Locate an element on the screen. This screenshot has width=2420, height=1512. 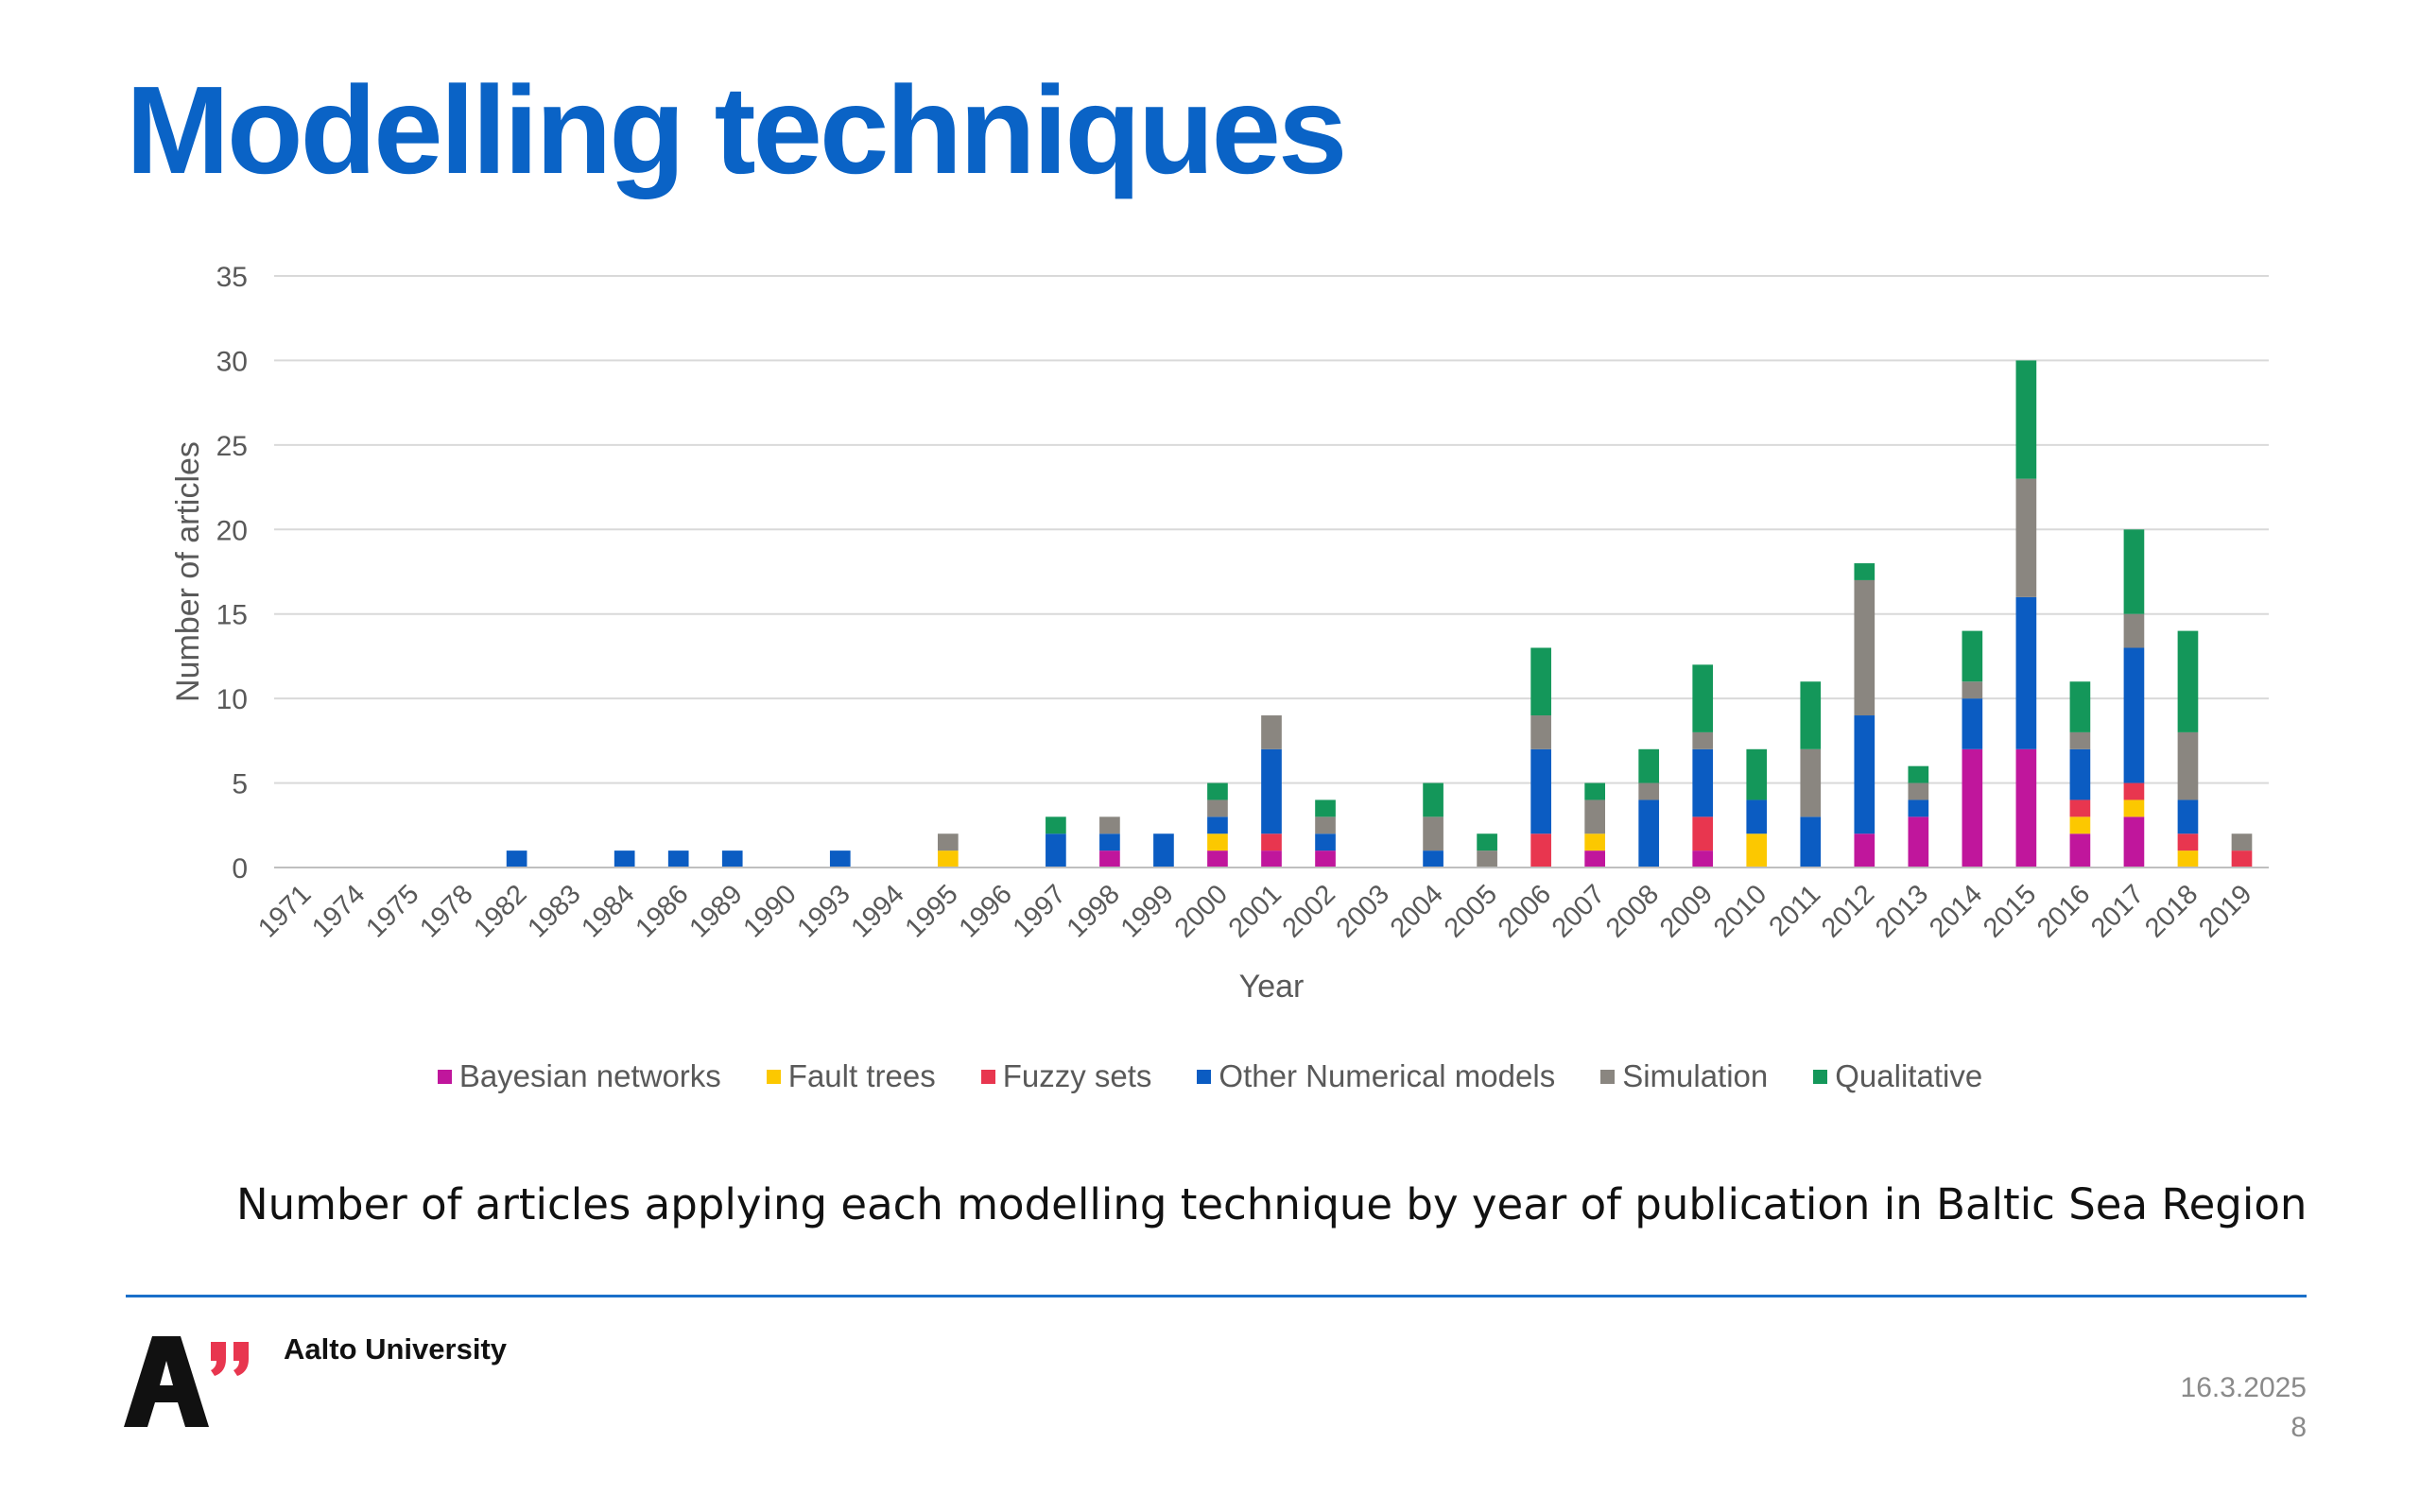
footer-divider is located at coordinates (1217, 1296).